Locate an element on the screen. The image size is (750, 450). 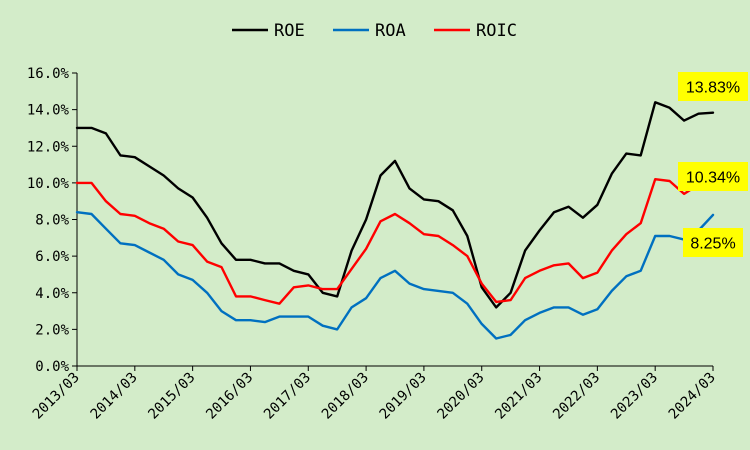
callout-box-roa is located at coordinates (713, 242).